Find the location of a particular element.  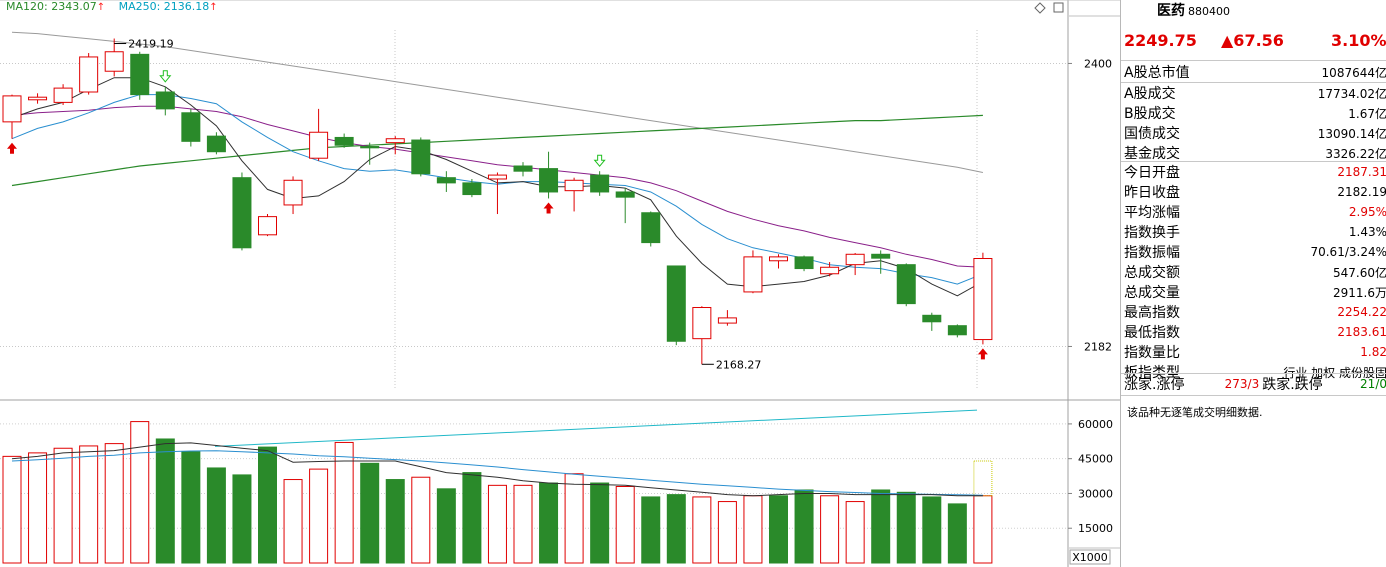

volume-unit-box is located at coordinates (1090, 557).